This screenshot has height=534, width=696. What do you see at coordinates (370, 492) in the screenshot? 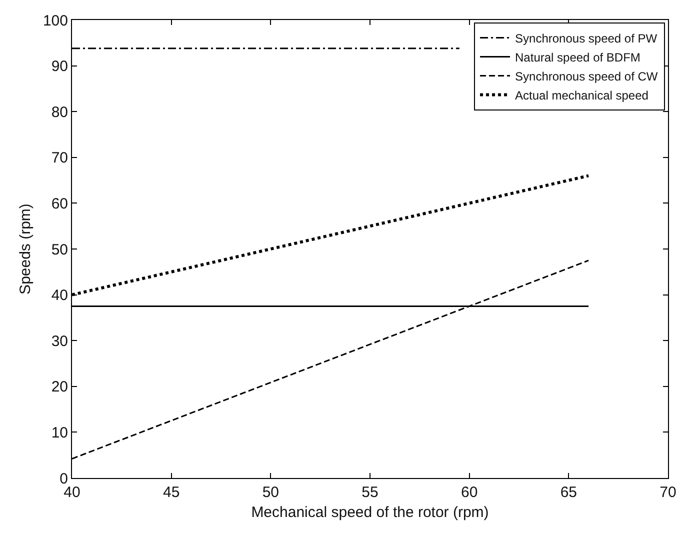
I see `x-tick-label: 55` at bounding box center [370, 492].